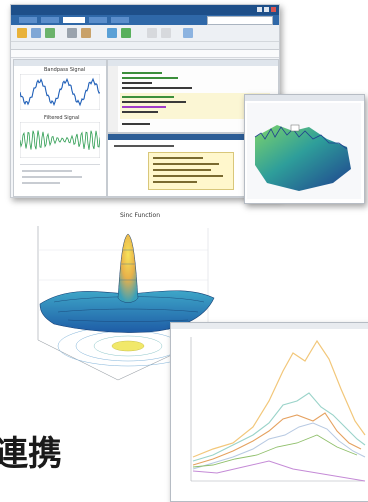  Describe the element at coordinates (22, 33) in the screenshot. I see `new-script-icon` at that location.